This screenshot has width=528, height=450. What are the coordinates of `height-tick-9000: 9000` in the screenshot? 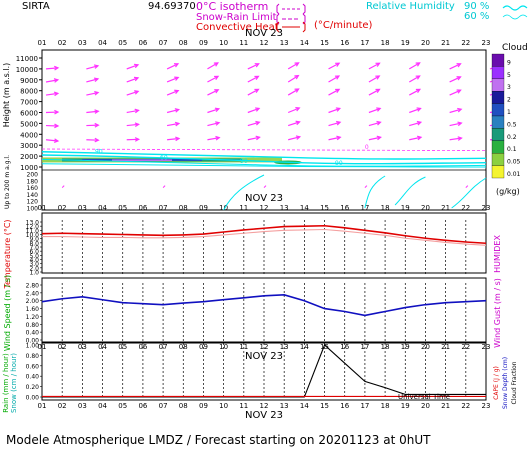 It's located at (29, 81).